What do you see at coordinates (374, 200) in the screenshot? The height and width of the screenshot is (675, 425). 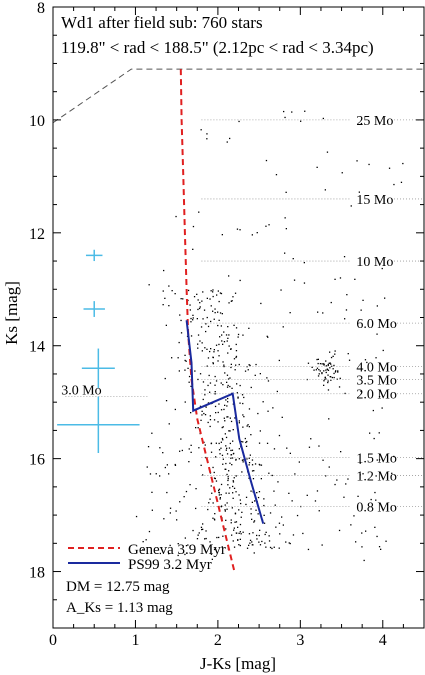 I see `mass-label: 15 Mo` at bounding box center [374, 200].